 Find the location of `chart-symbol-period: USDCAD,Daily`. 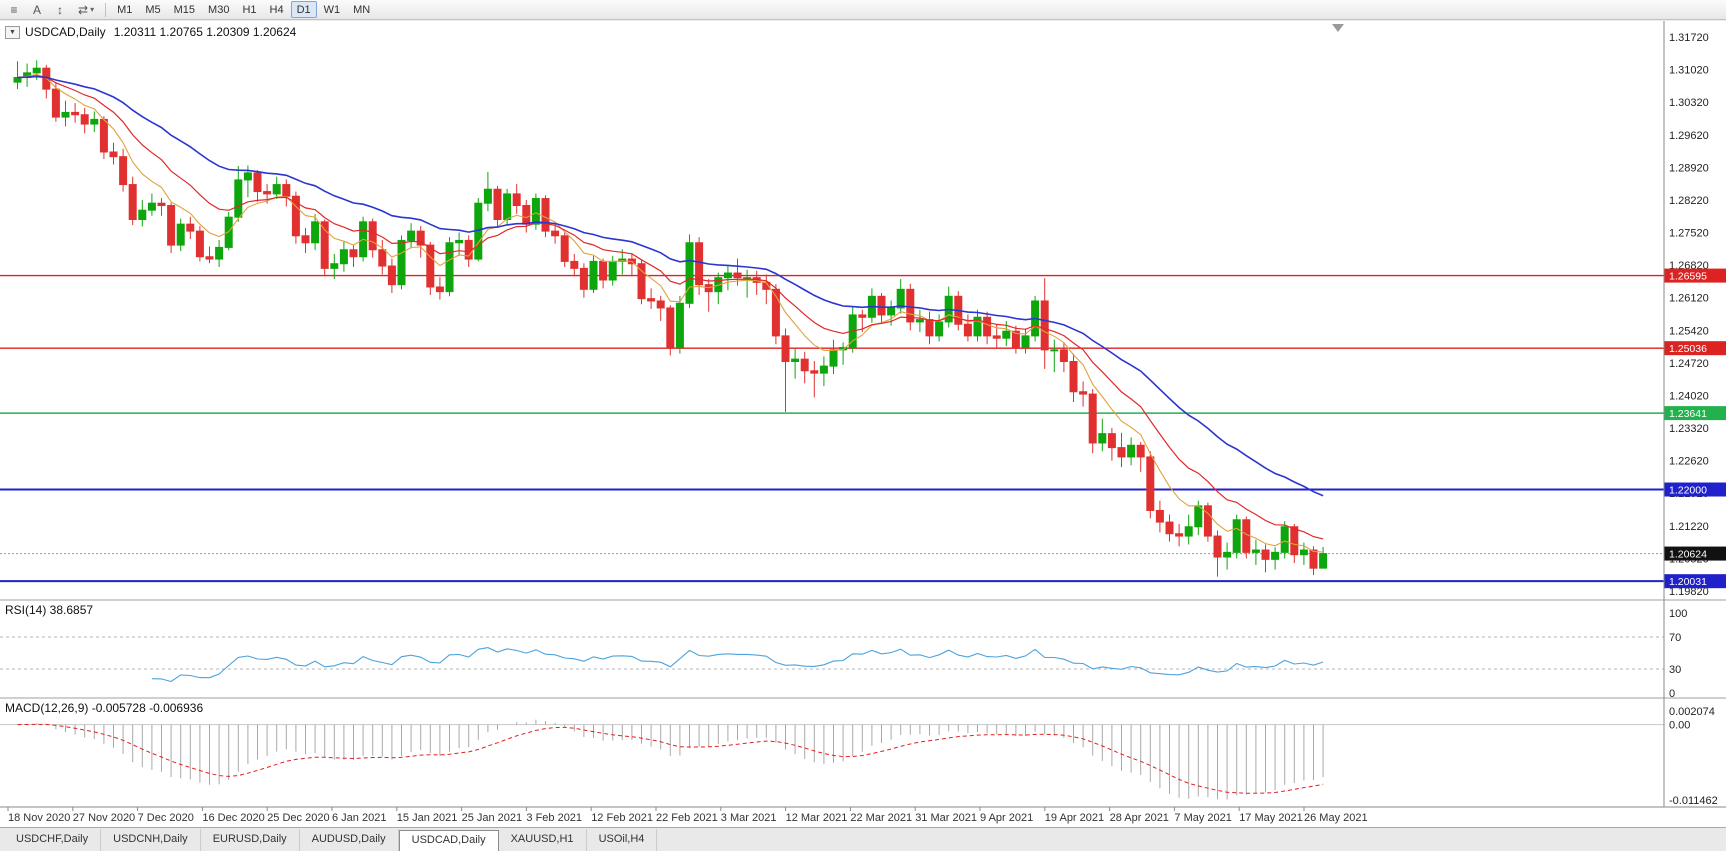

chart-symbol-period: USDCAD,Daily is located at coordinates (65, 32).